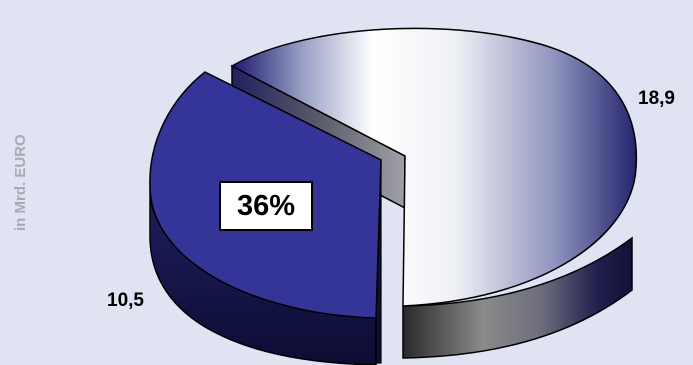  What do you see at coordinates (125, 300) in the screenshot?
I see `slice-value-label-10-5: 10,5` at bounding box center [125, 300].